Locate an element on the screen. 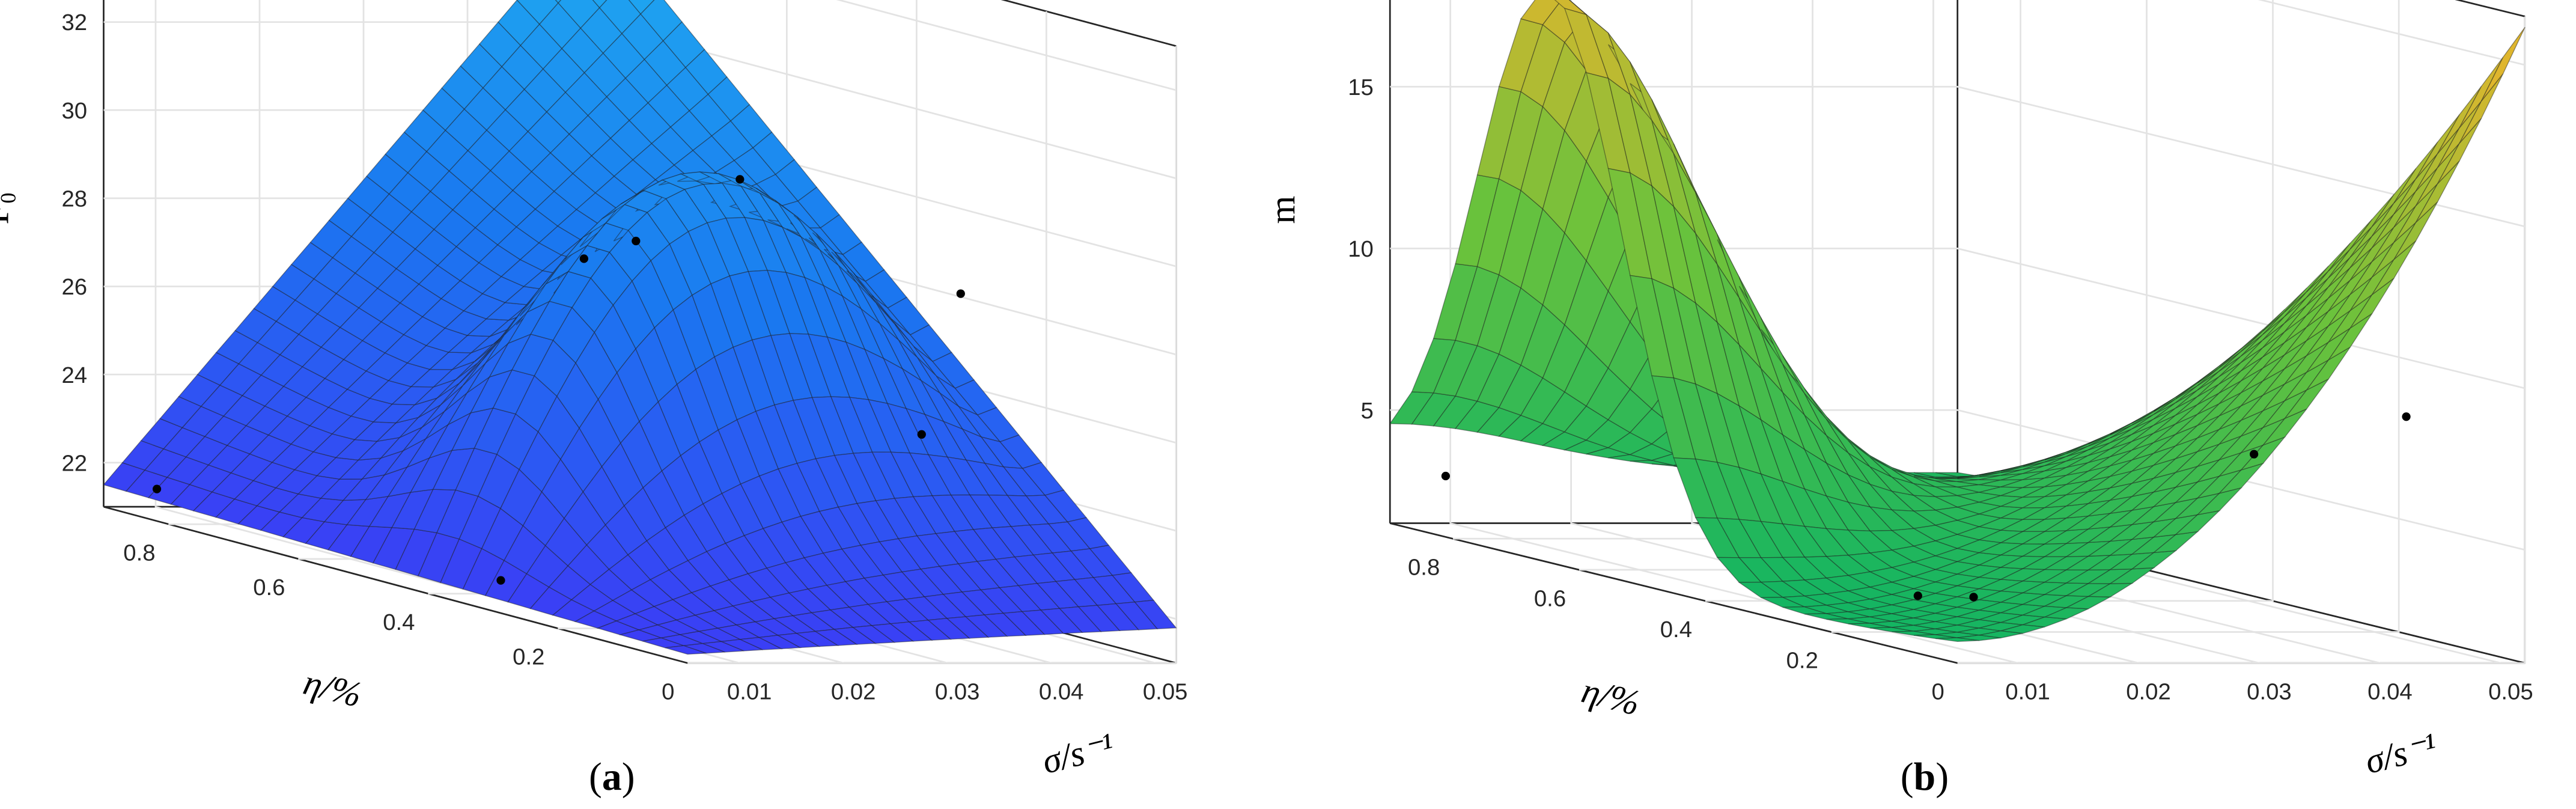 The image size is (2576, 809). panel-label-letter: b is located at coordinates (1925, 777).